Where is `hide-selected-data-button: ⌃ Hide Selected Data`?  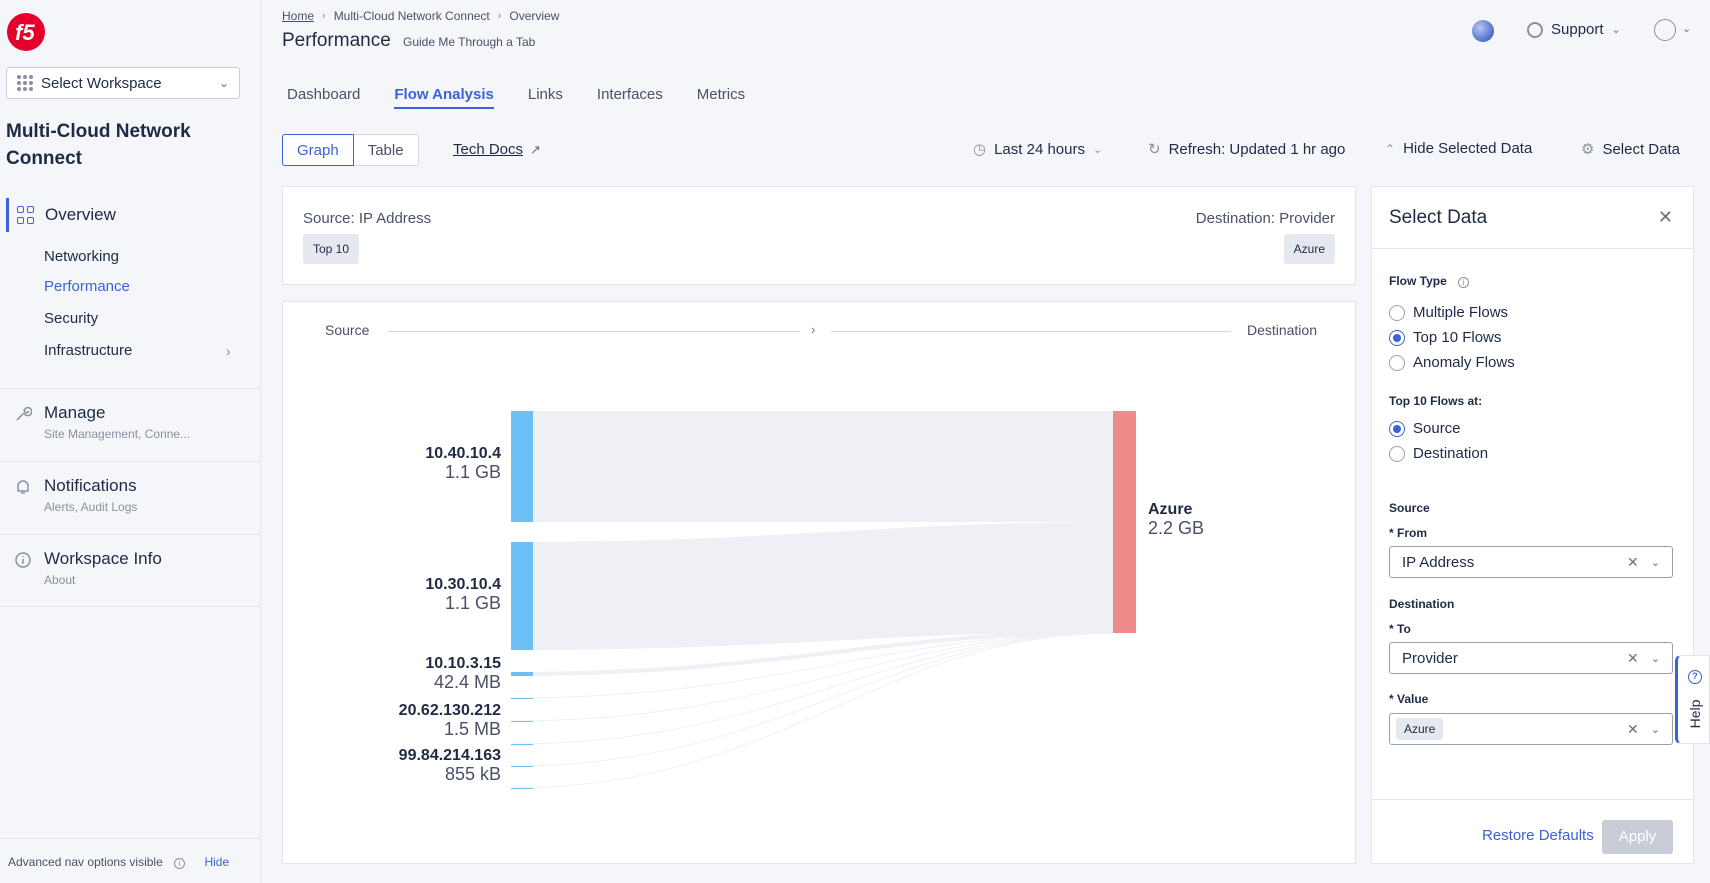
hide-selected-data-button: ⌃ Hide Selected Data is located at coordinates (1458, 148).